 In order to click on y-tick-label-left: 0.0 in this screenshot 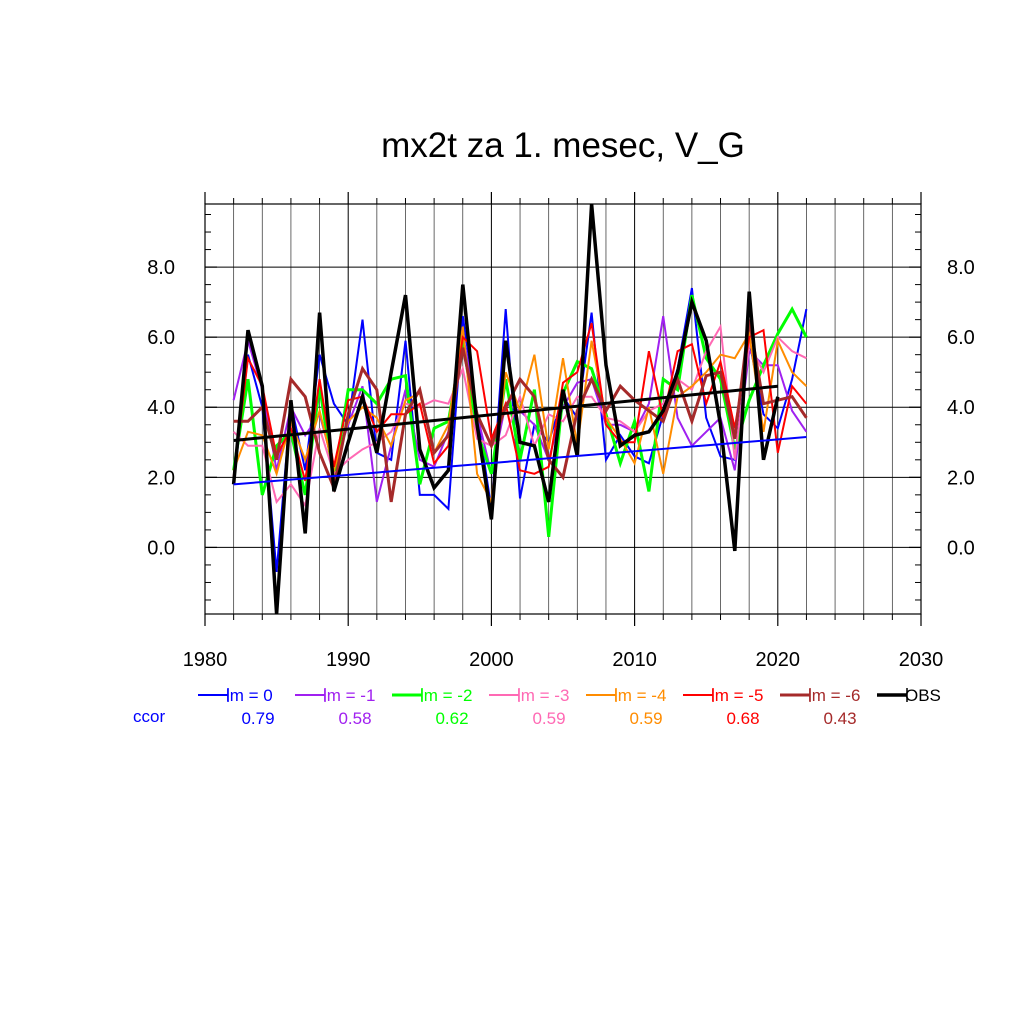, I will do `click(161, 548)`.